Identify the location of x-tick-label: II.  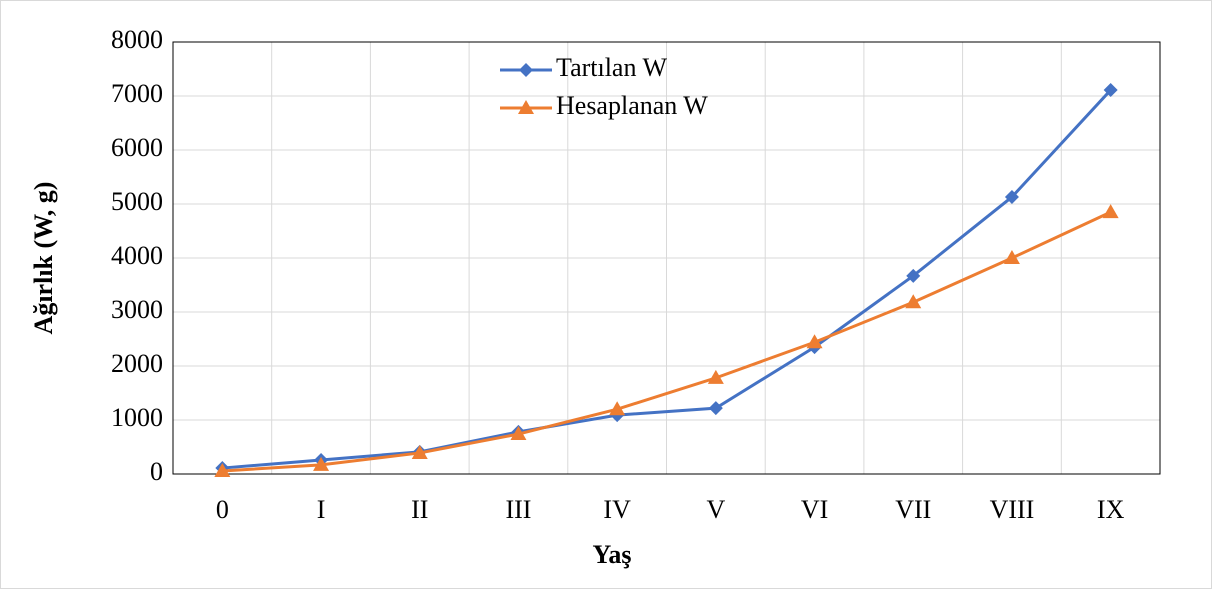
(419, 509).